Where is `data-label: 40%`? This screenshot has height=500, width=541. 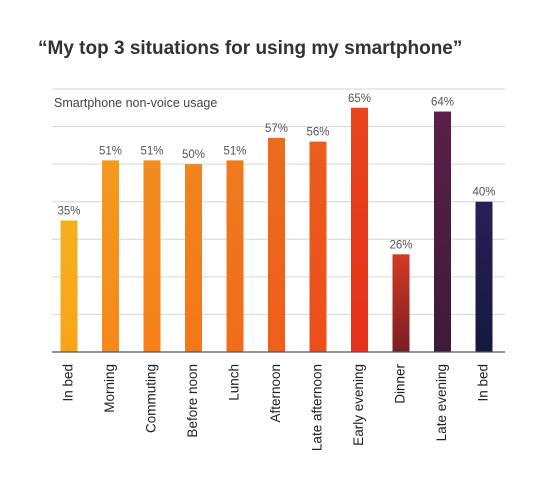
data-label: 40% is located at coordinates (483, 193).